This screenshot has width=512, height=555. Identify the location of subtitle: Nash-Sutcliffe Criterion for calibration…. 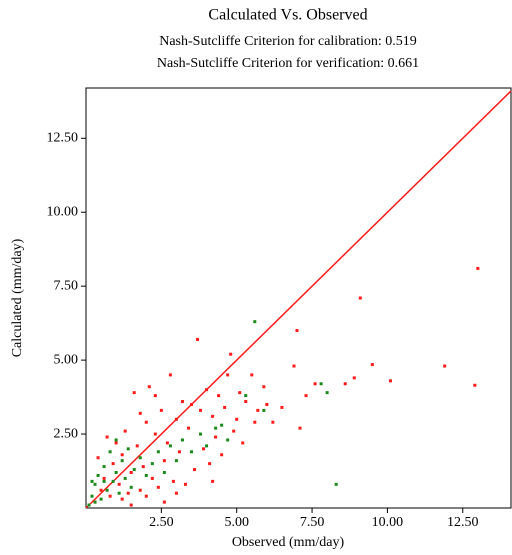
(288, 41).